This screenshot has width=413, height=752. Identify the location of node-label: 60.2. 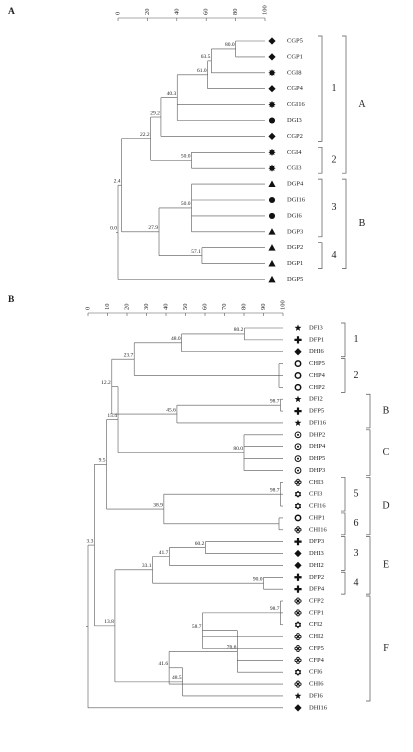
(200, 544).